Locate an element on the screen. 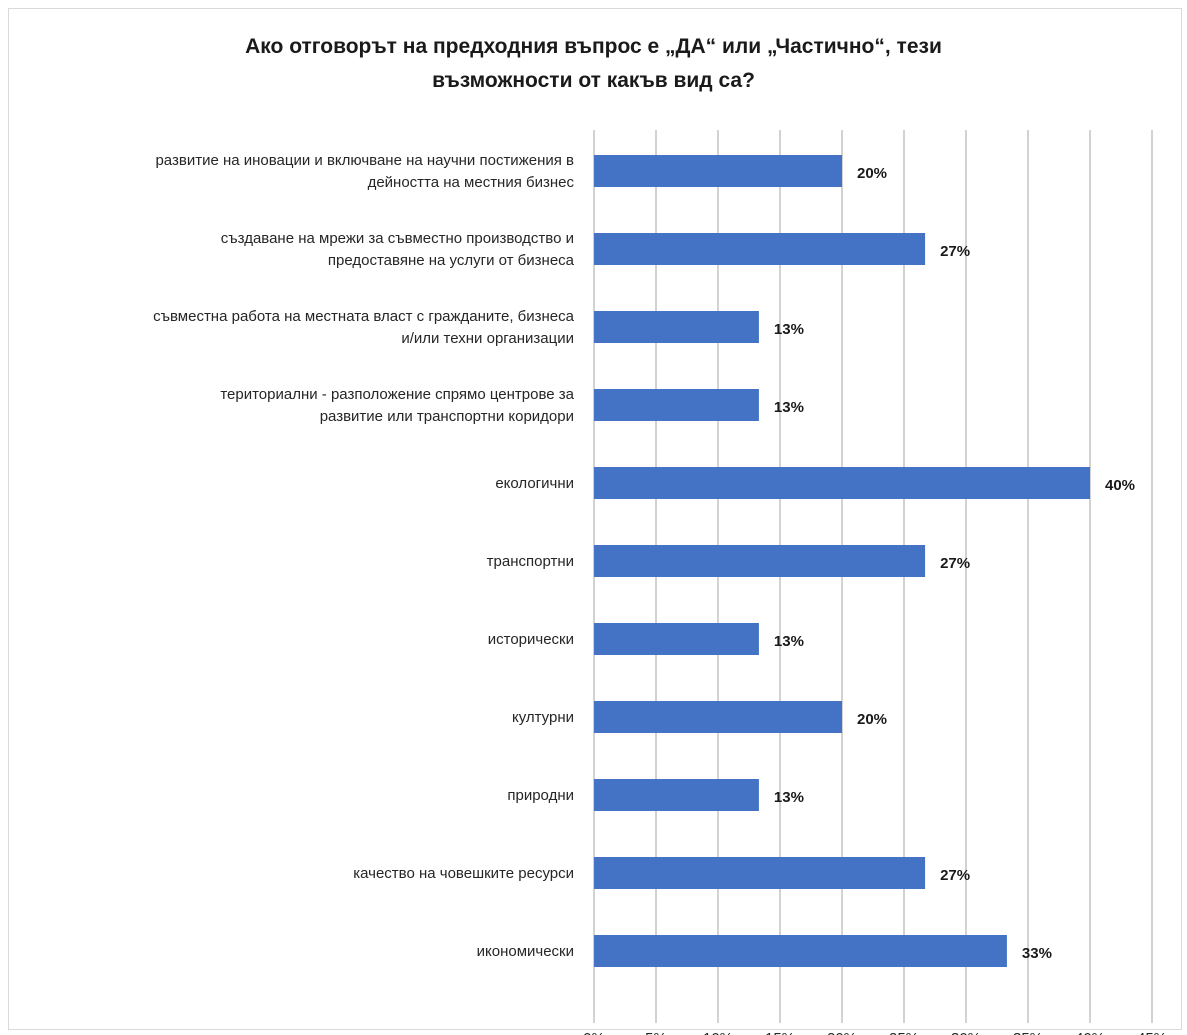 Image resolution: width=1187 pixels, height=1035 pixels. data-label-3: 13% is located at coordinates (789, 407).